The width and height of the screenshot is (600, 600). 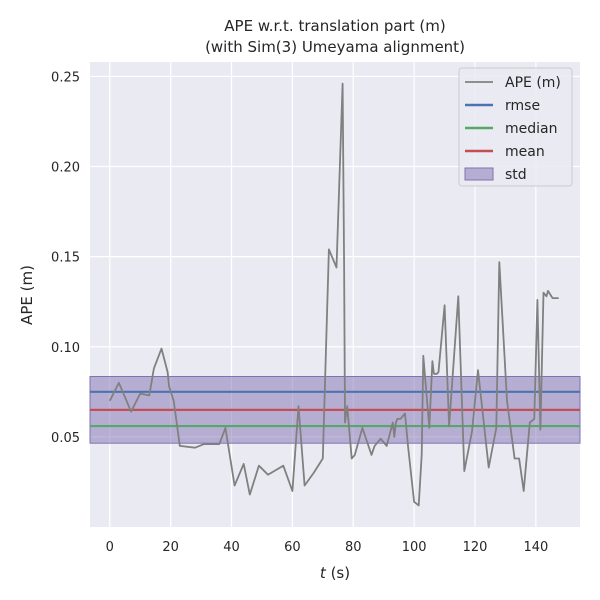 I want to click on x-tick-label-7: 140, so click(x=535, y=547).